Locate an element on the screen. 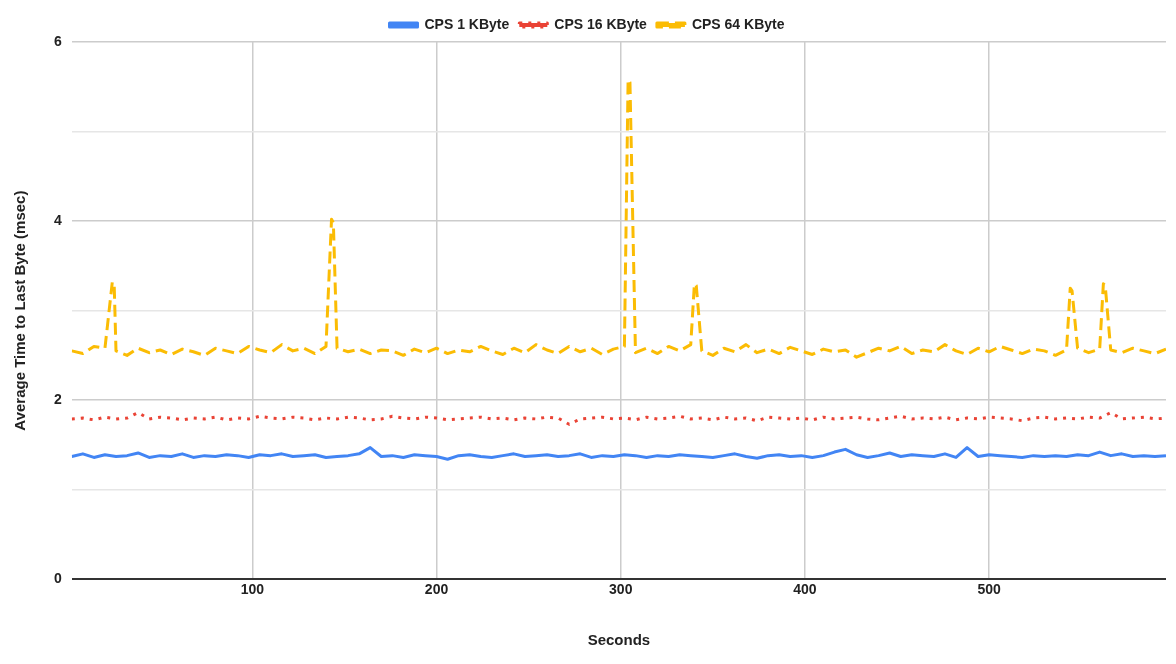 This screenshot has width=1176, height=664. x-tick-label: 400 is located at coordinates (805, 589).